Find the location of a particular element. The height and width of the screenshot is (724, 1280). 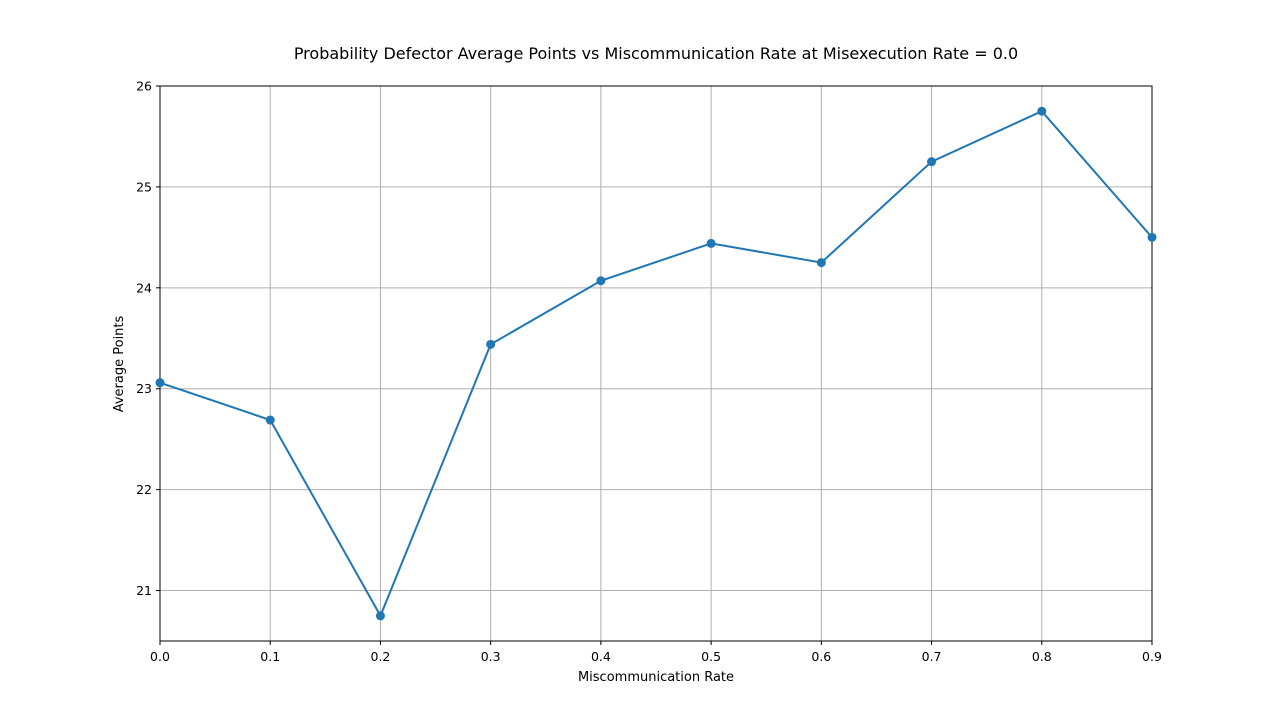

x-axis-label: Miscommunication Rate is located at coordinates (656, 677).